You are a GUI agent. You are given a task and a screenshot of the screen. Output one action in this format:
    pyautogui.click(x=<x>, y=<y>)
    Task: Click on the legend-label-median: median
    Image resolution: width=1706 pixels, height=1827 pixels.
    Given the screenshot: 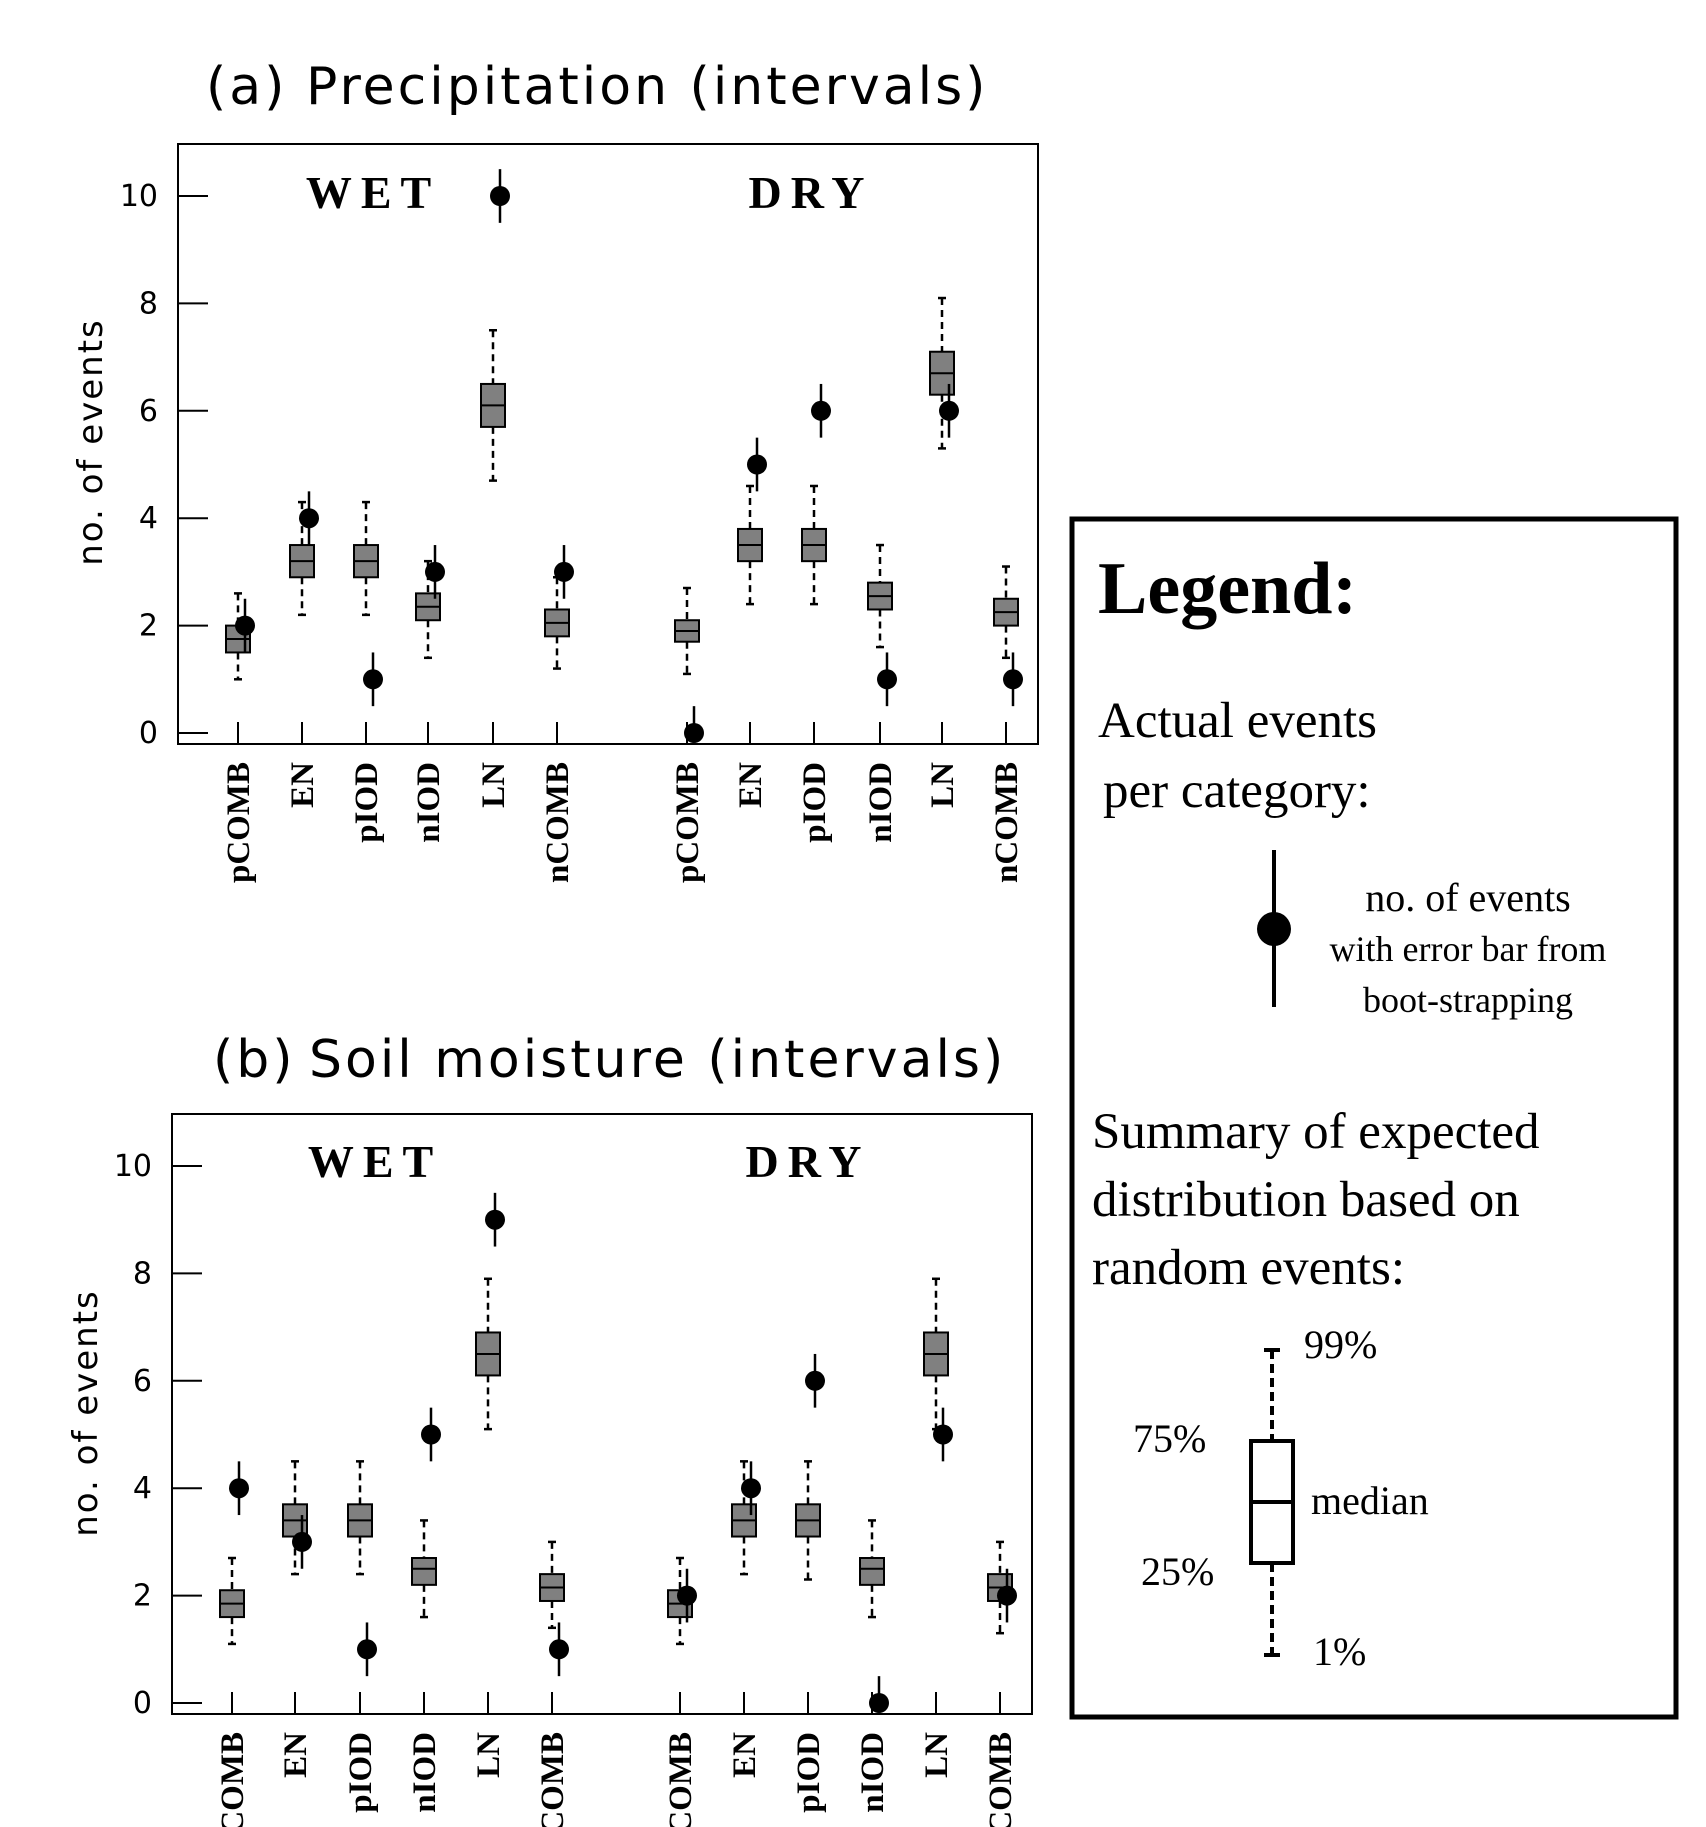 What is the action you would take?
    pyautogui.click(x=1370, y=1500)
    